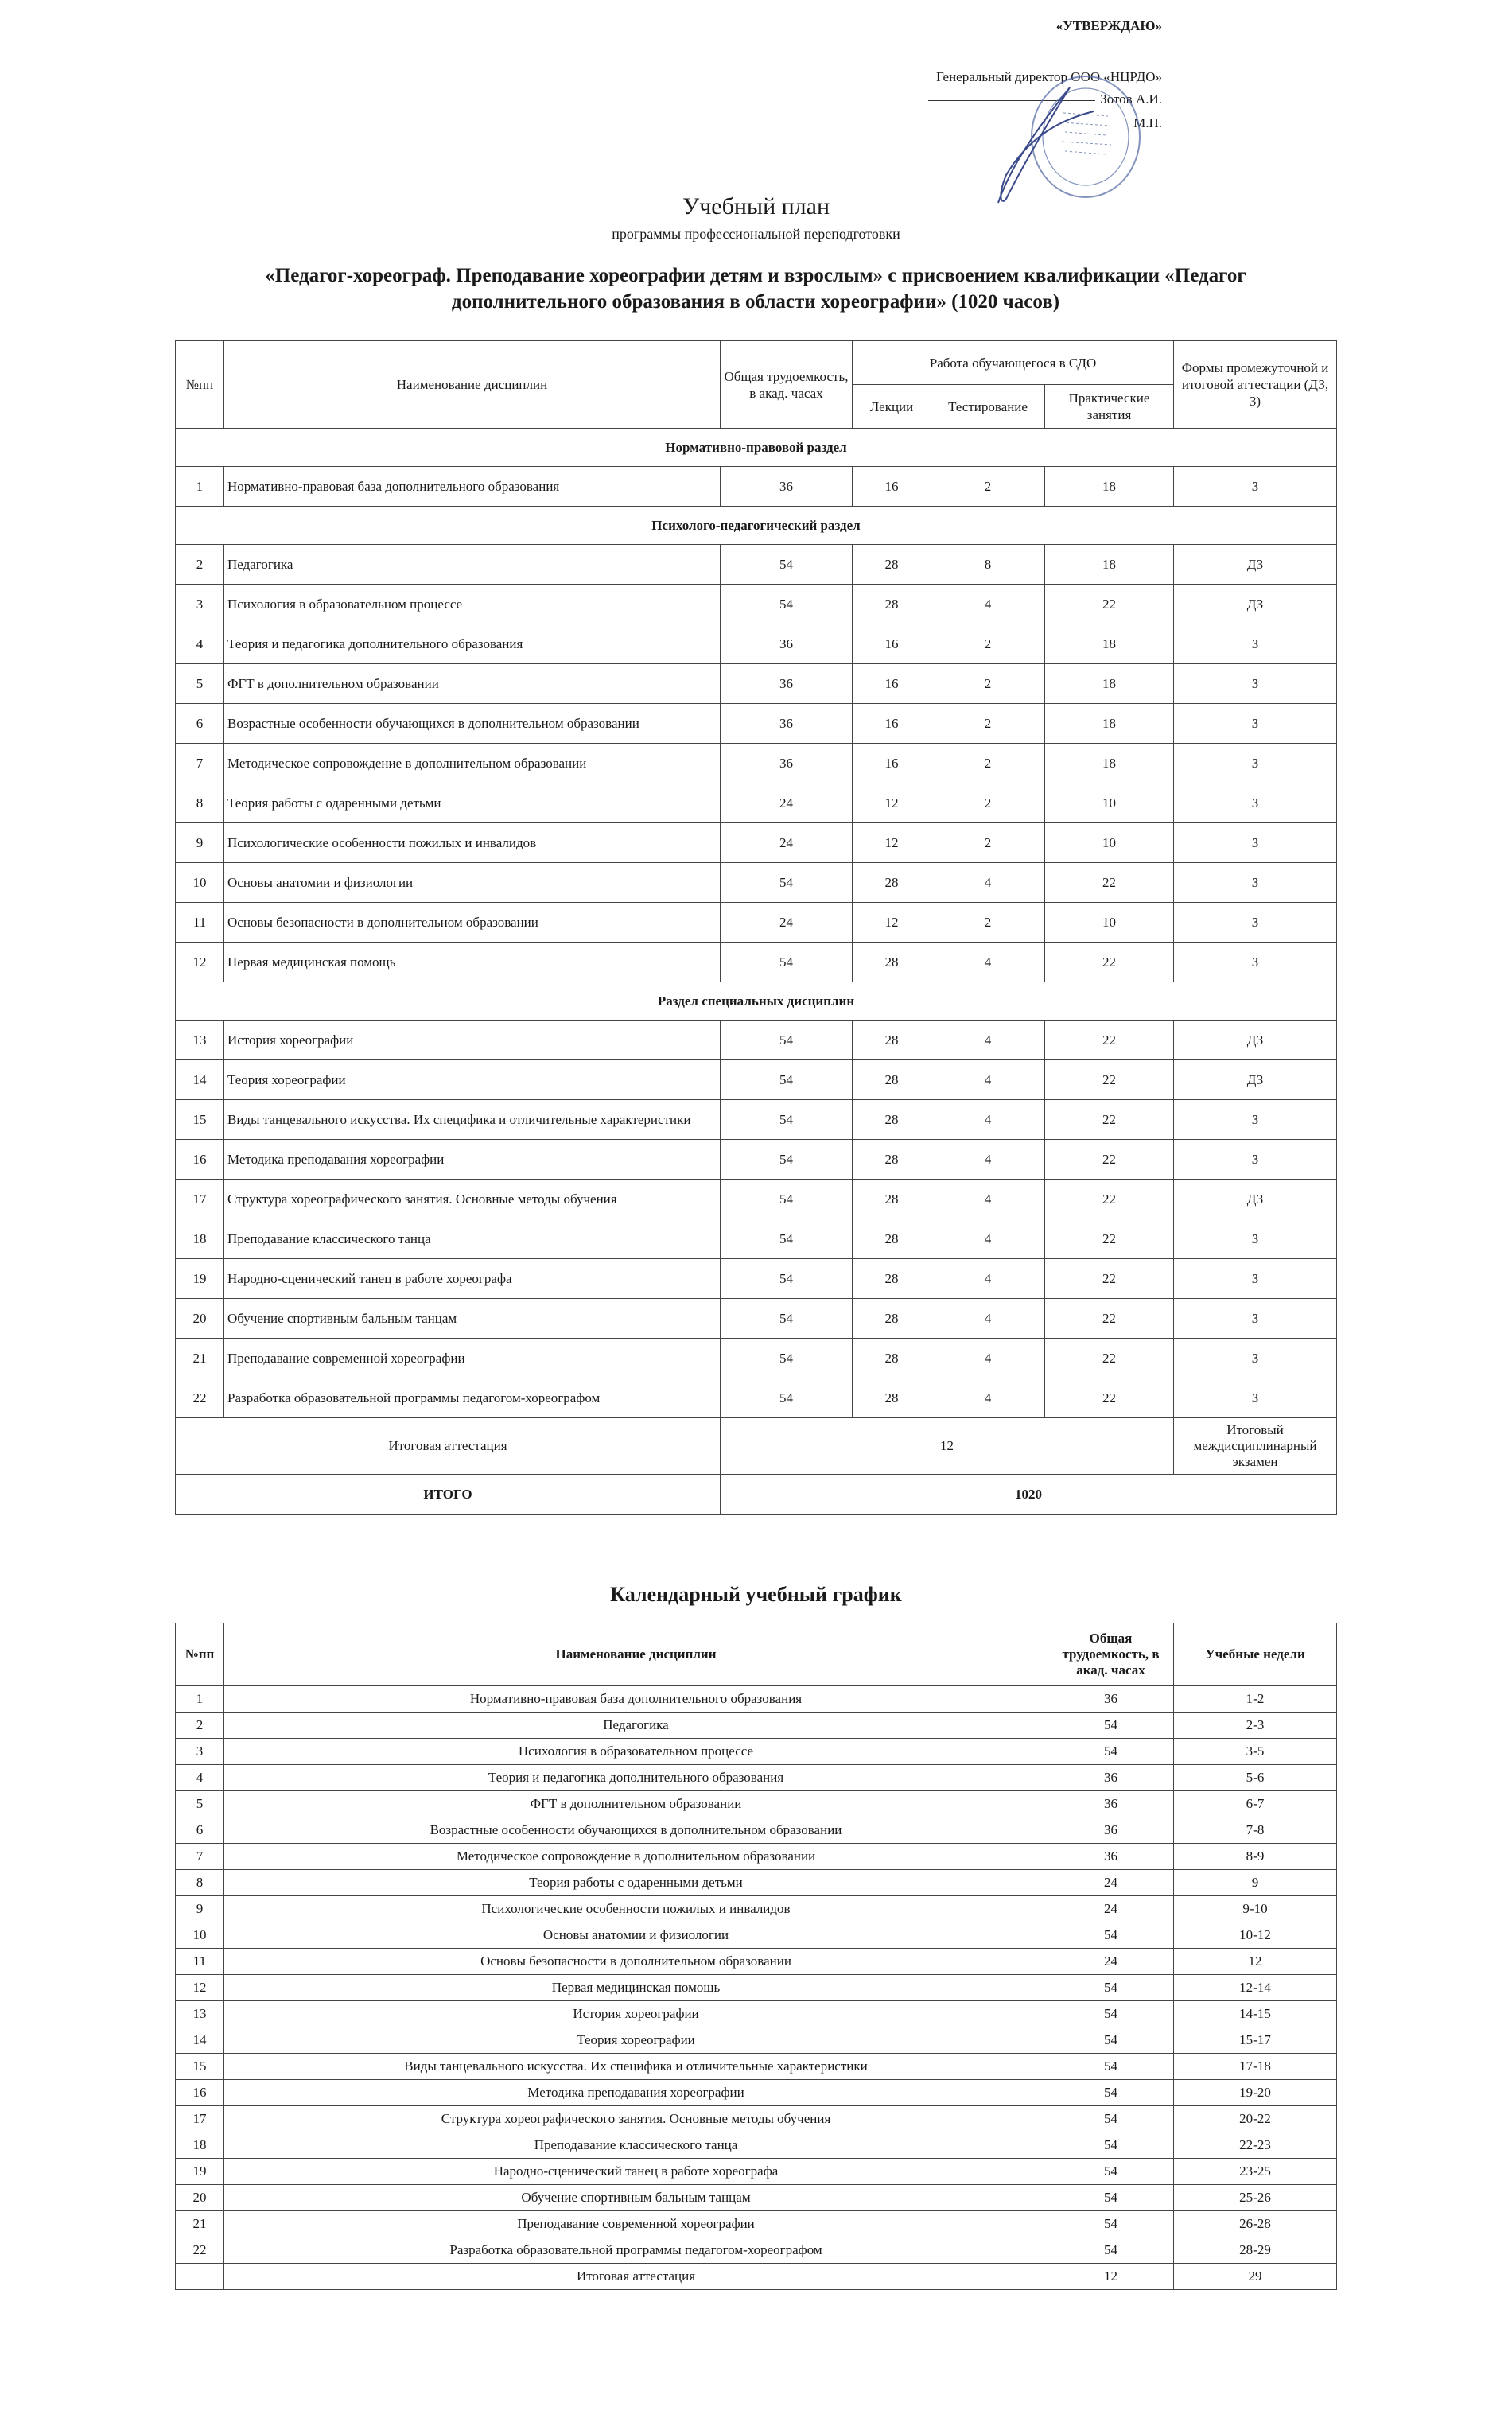  Describe the element at coordinates (199, 2276) in the screenshot. I see `row-number` at that location.